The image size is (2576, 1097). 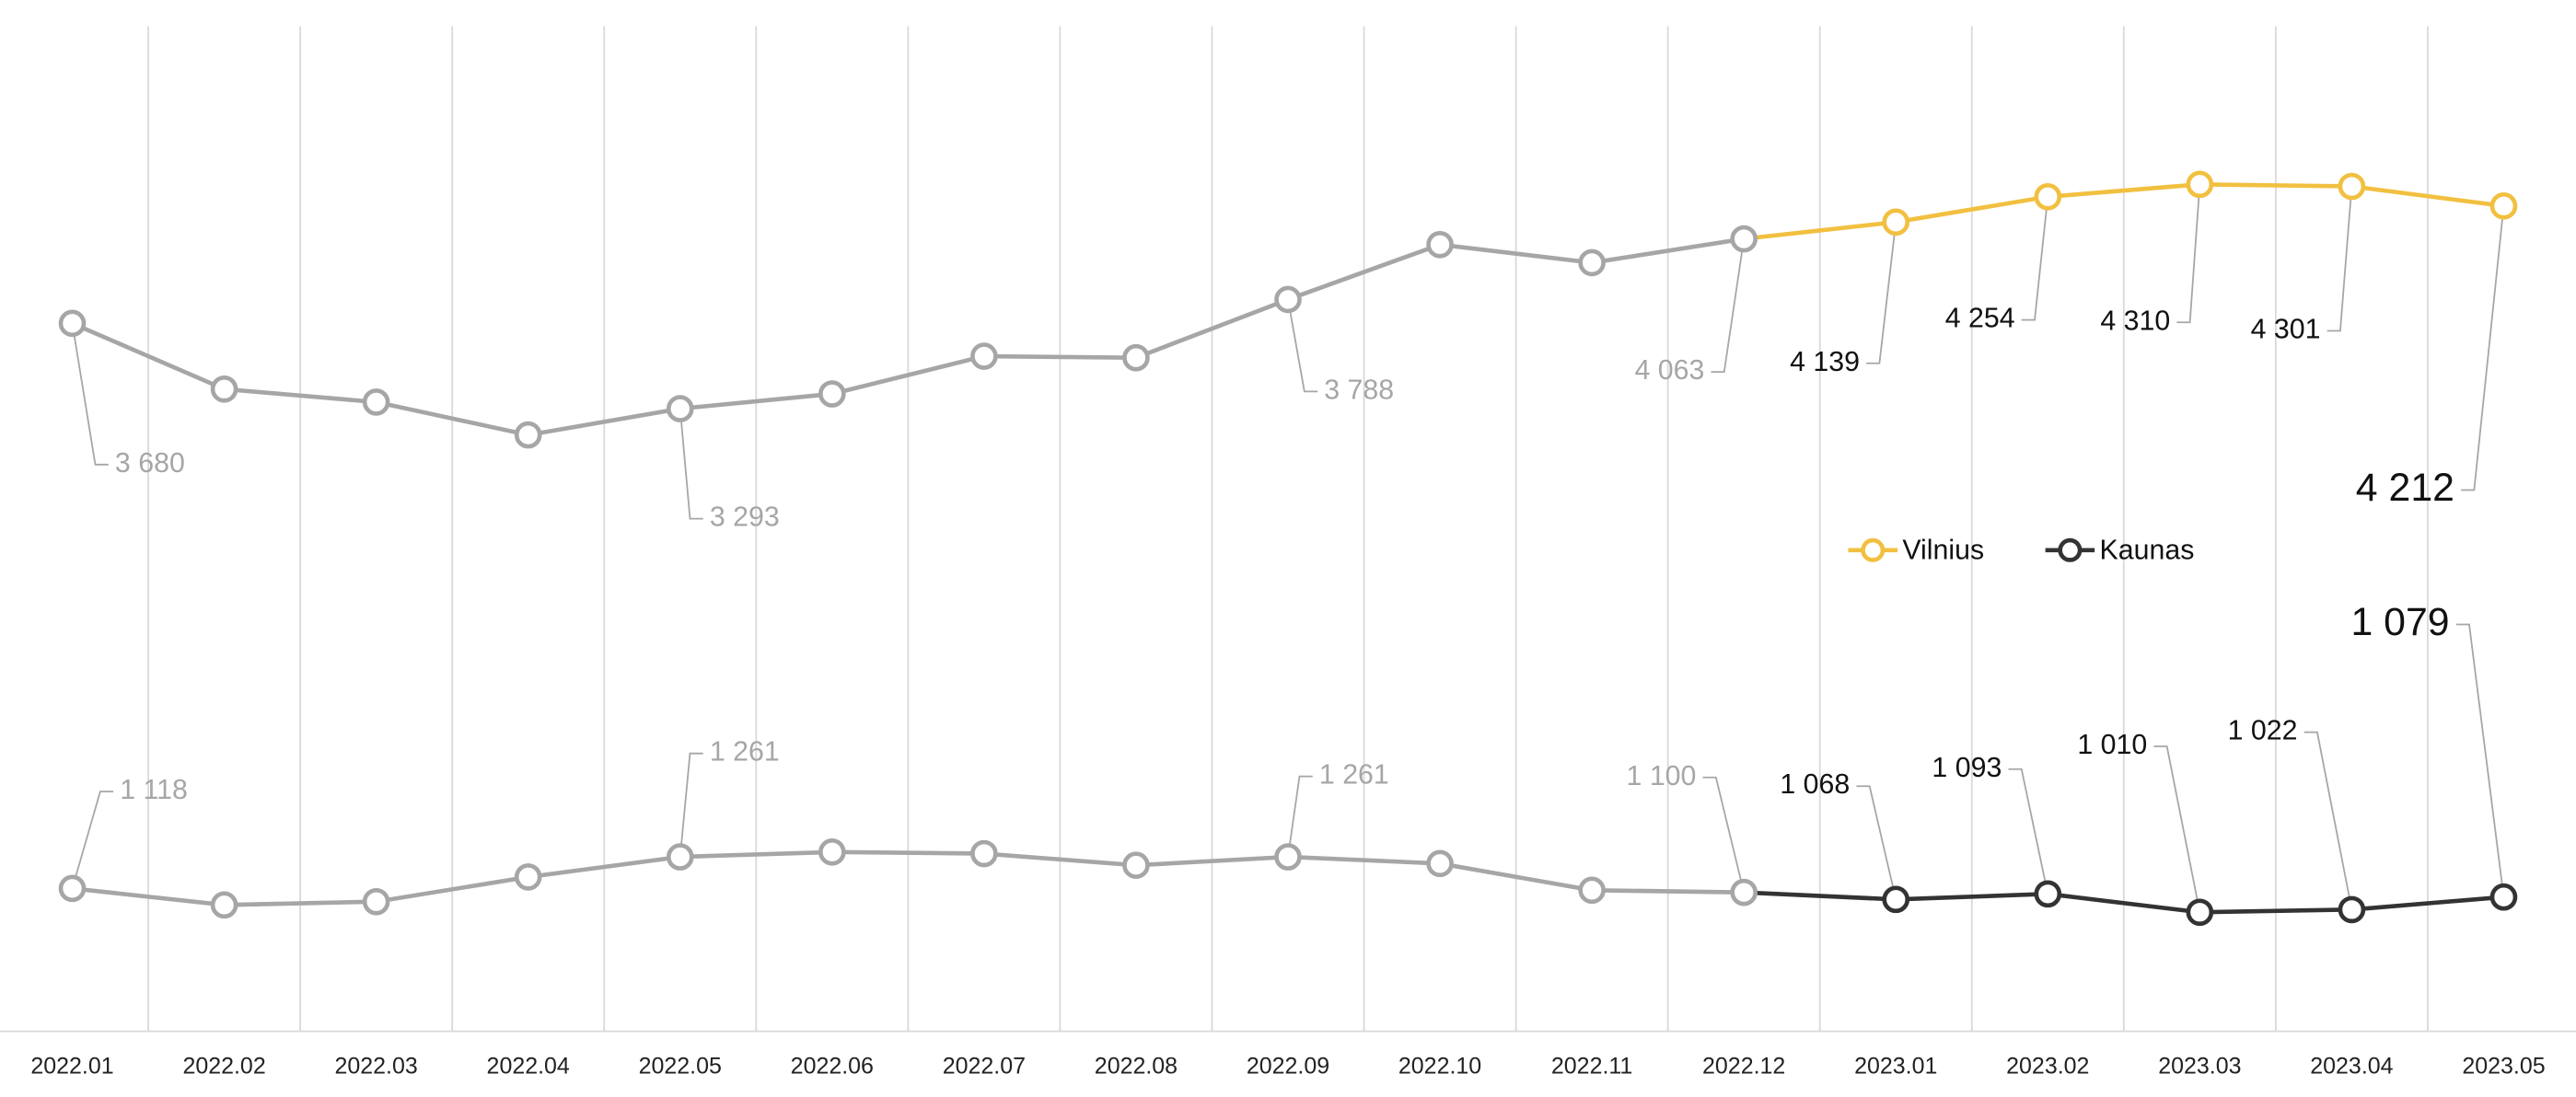 I want to click on x-tick-label: 2022.04, so click(x=528, y=1066).